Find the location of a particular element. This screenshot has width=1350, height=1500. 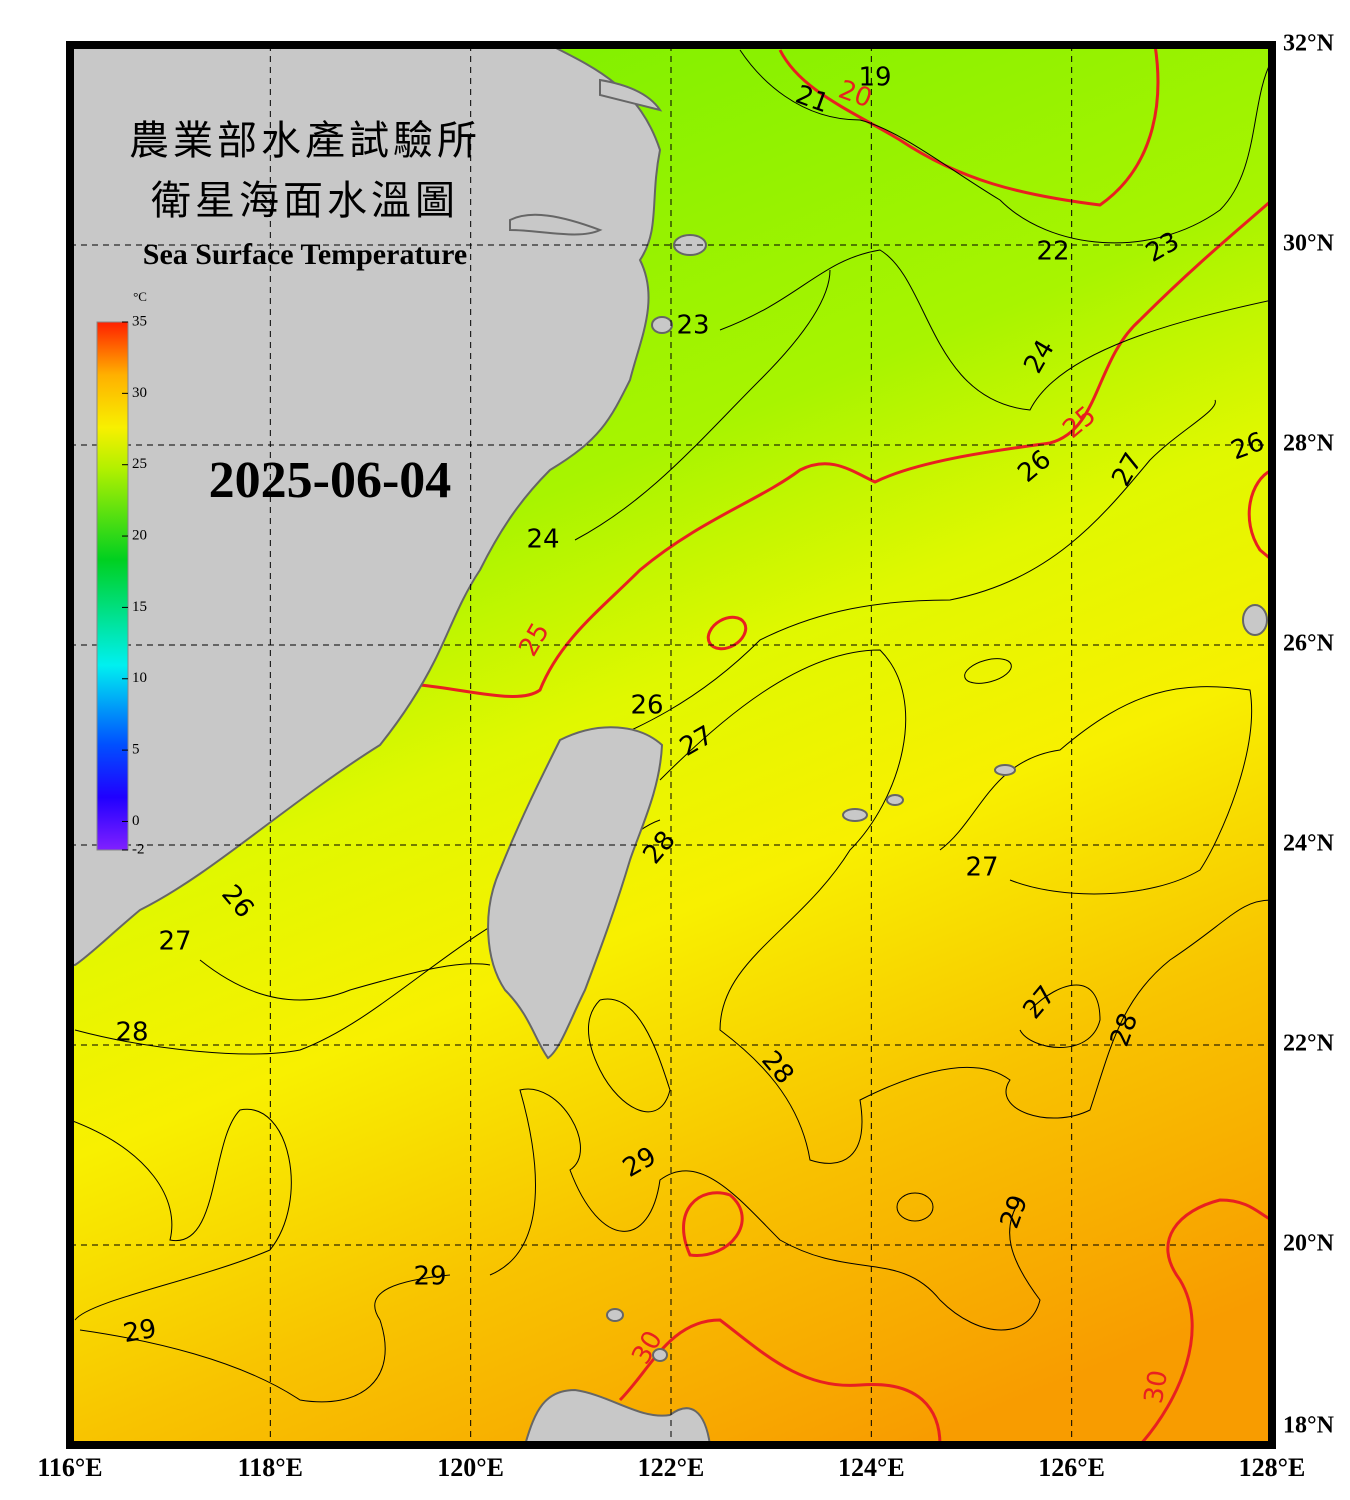

title-zh-2: 衛星海面水溫圖 is located at coordinates (305, 200).